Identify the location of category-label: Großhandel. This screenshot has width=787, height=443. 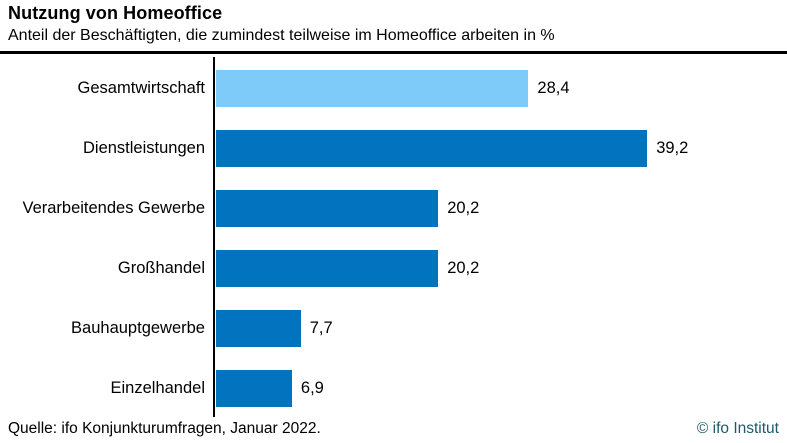
(161, 267).